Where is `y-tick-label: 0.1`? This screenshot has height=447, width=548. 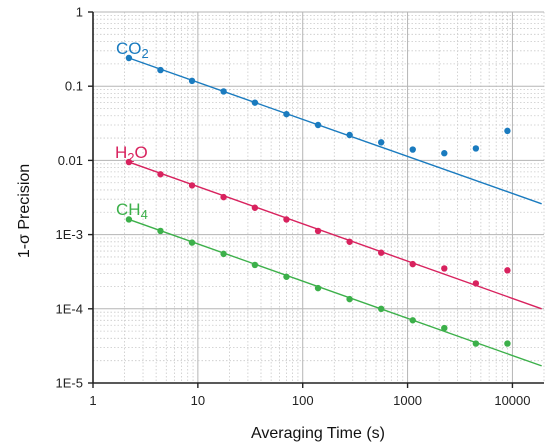 y-tick-label: 0.1 is located at coordinates (74, 86).